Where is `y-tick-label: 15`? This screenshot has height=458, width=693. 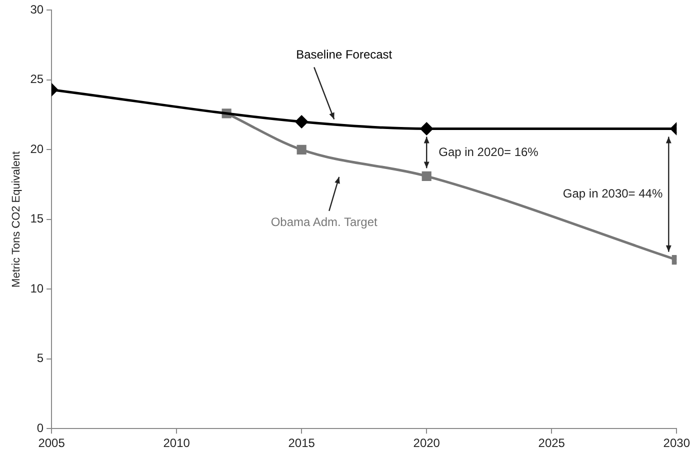 y-tick-label: 15 is located at coordinates (37, 219).